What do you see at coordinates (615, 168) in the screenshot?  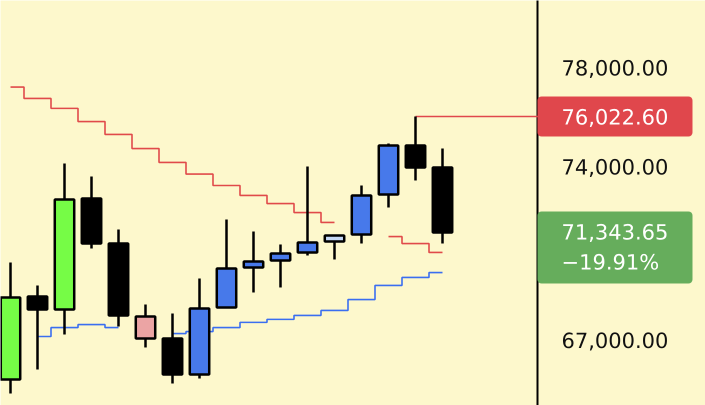 I see `y-tick-label: 74,000.00` at bounding box center [615, 168].